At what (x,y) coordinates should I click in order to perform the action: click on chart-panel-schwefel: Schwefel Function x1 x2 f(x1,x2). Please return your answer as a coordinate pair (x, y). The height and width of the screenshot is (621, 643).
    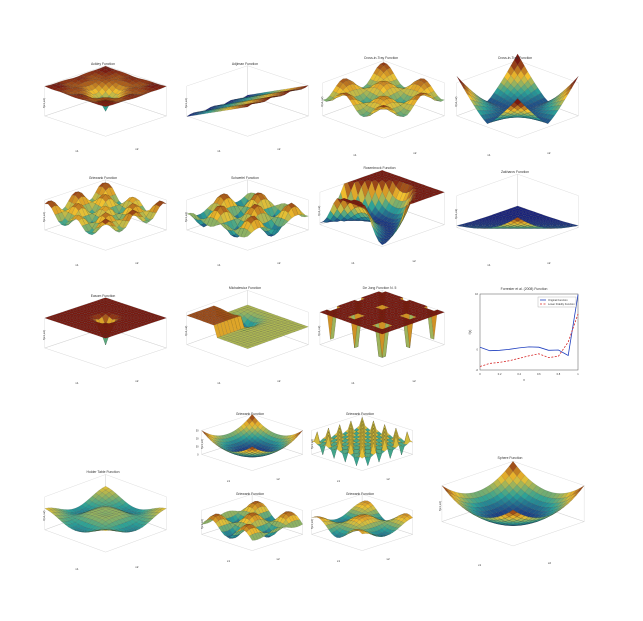
    Looking at the image, I should click on (245, 222).